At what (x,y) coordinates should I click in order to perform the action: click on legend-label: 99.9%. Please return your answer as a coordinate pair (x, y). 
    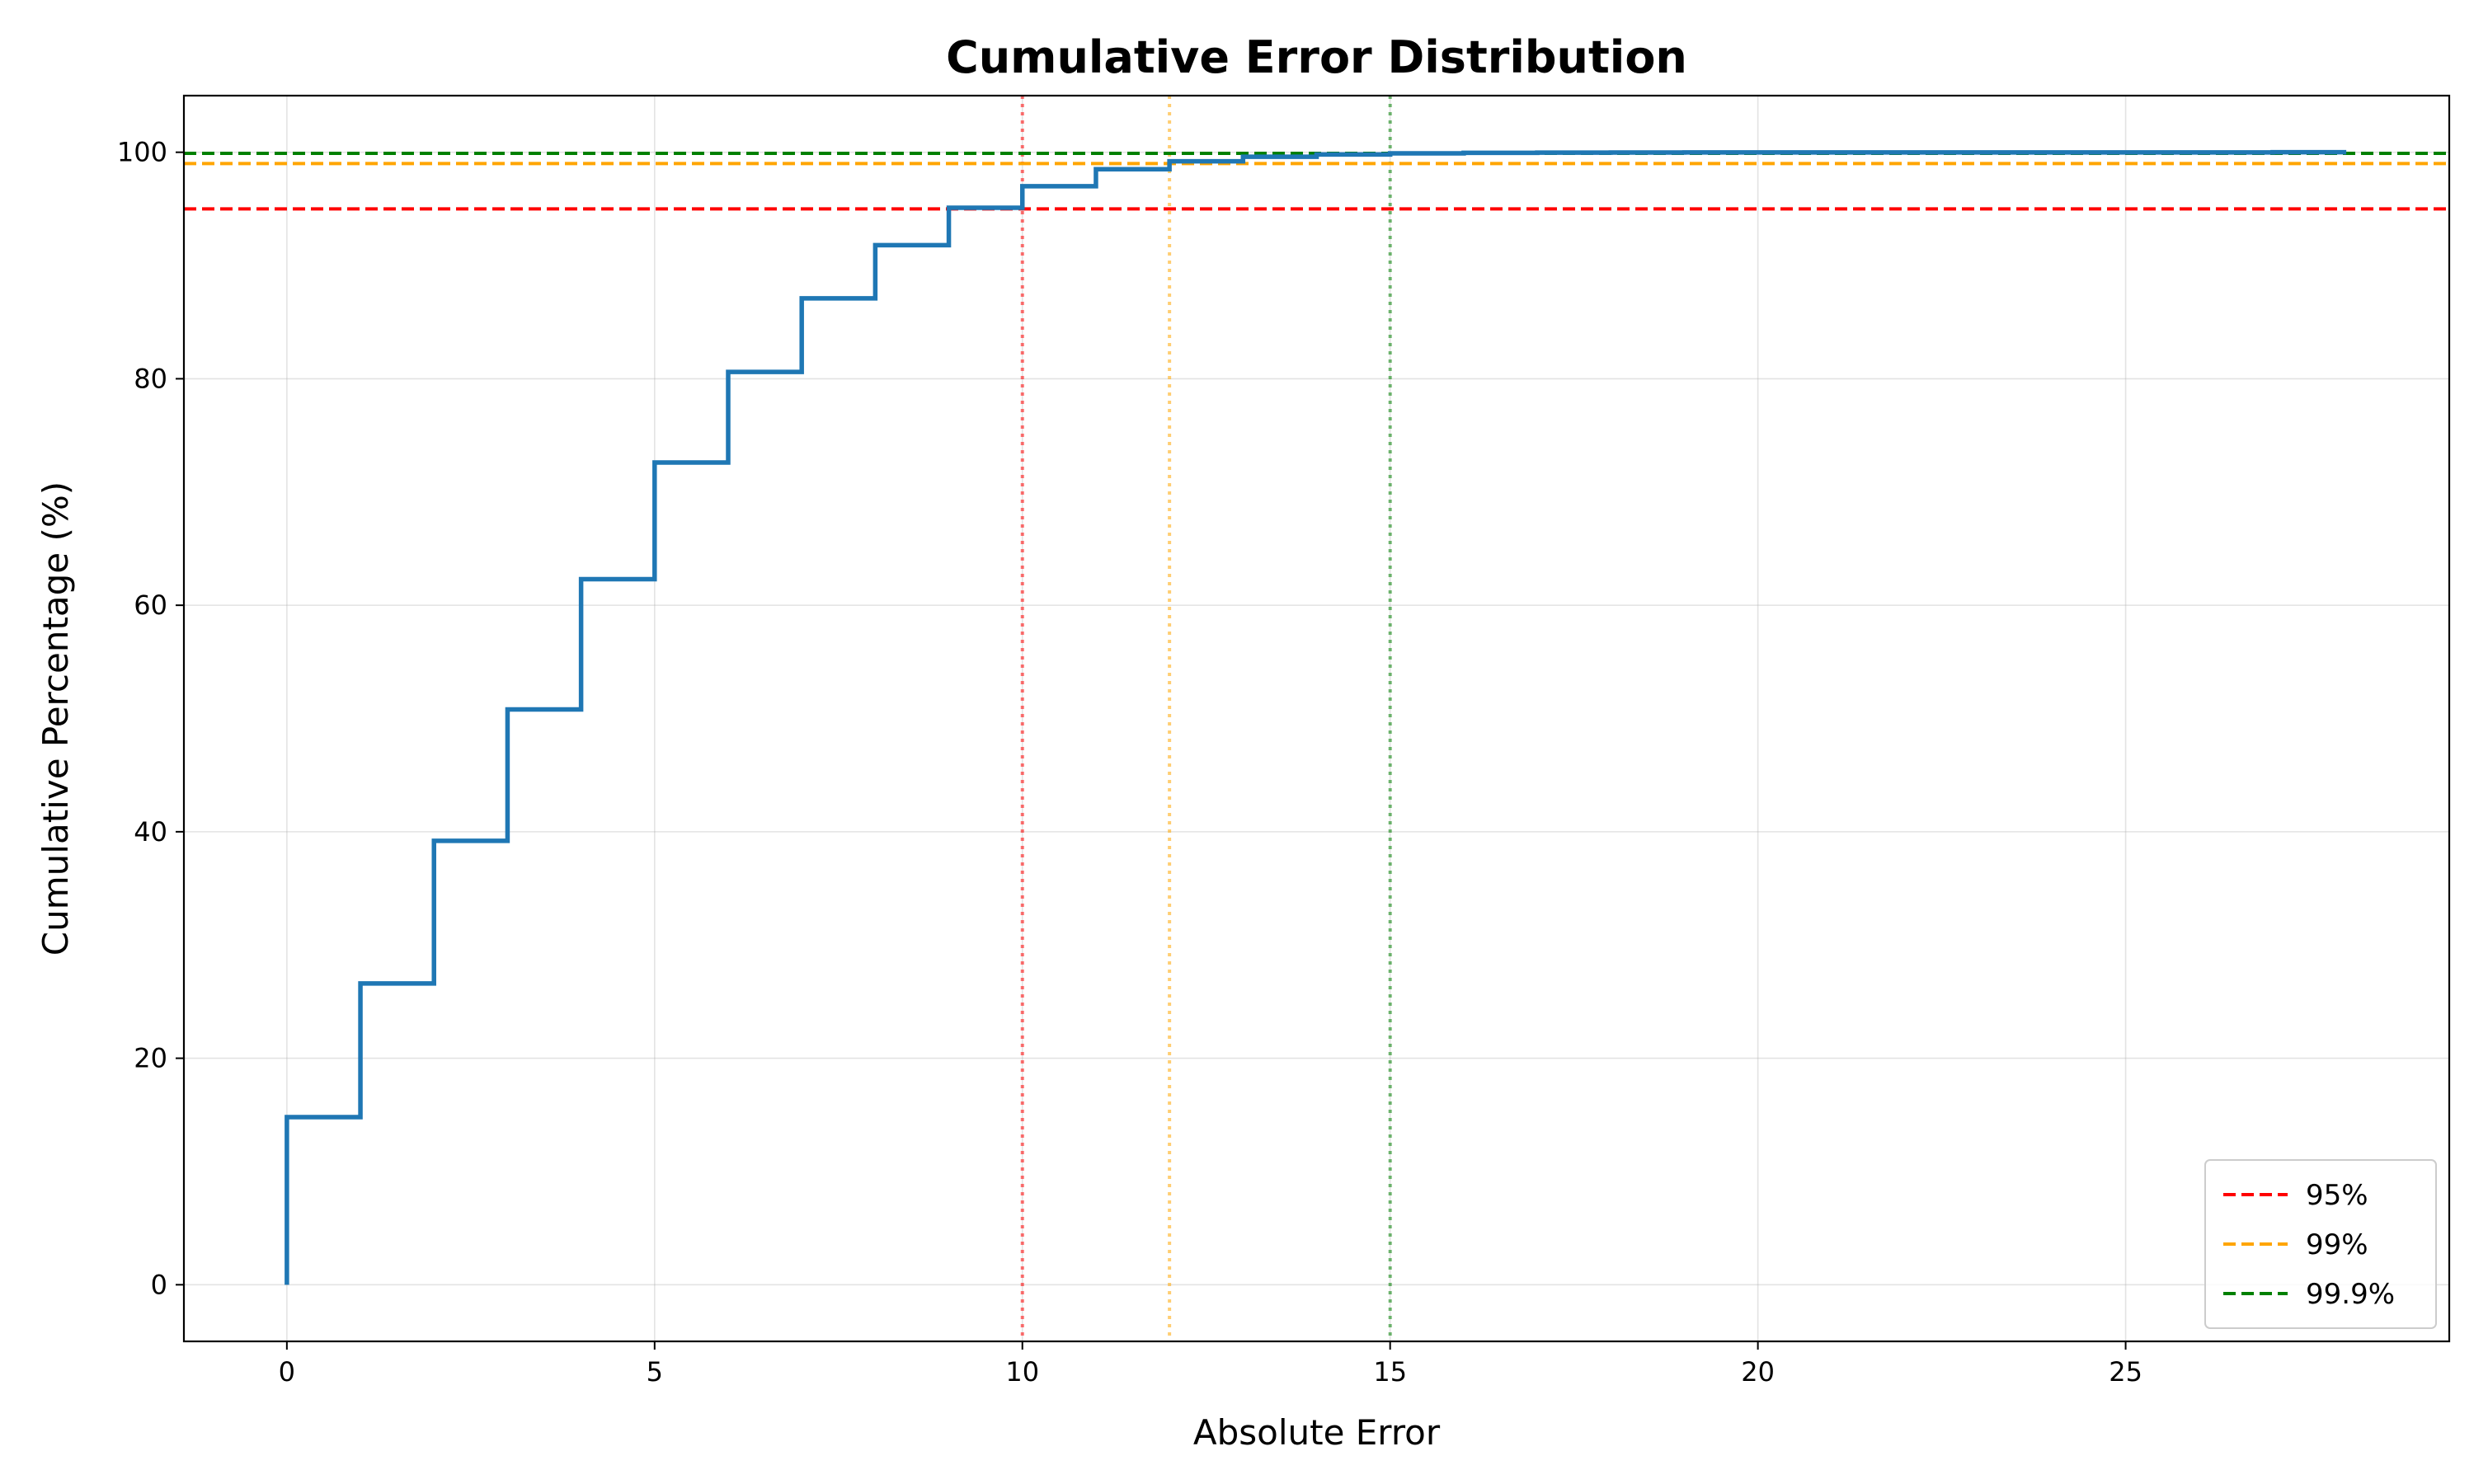
    Looking at the image, I should click on (2350, 1294).